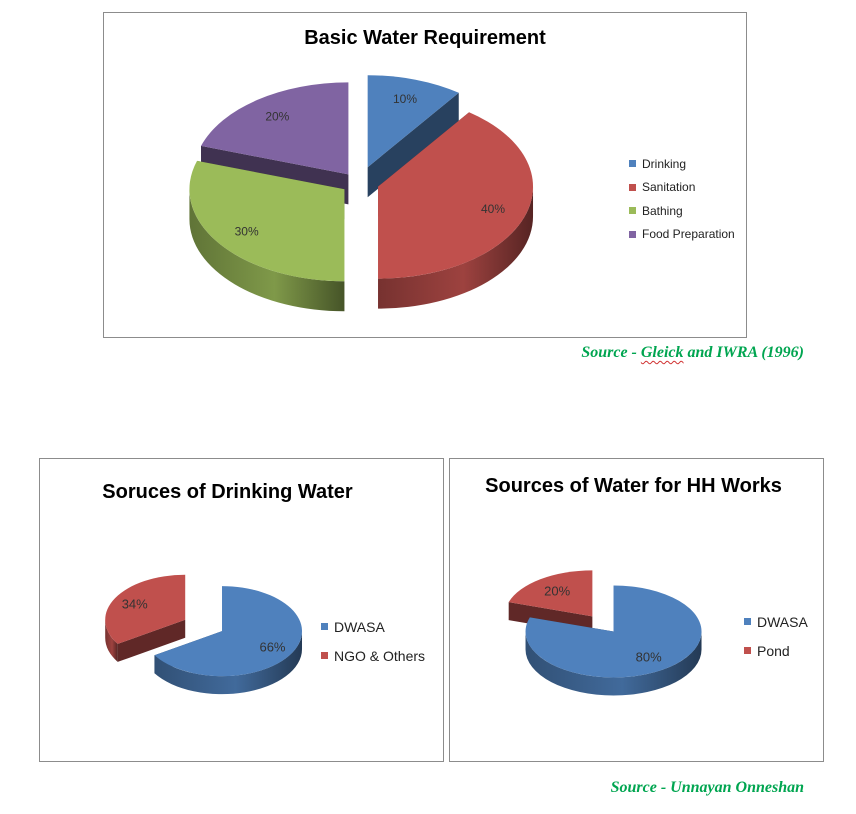 Image resolution: width=856 pixels, height=814 pixels. I want to click on data-label-drinking: 10%, so click(405, 99).